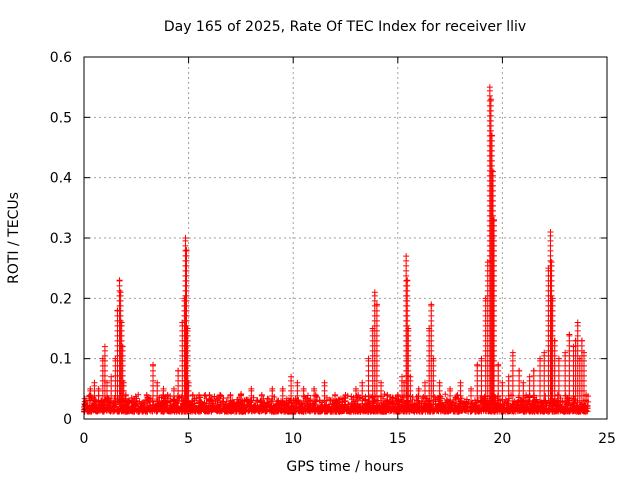 This screenshot has width=640, height=480. I want to click on noise-band, so click(336, 403).